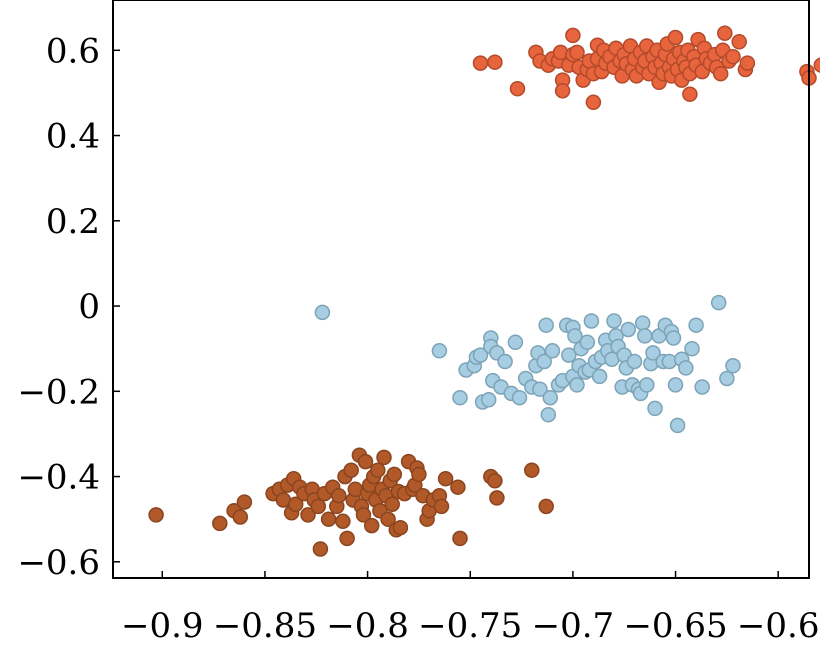 This screenshot has height=646, width=820. What do you see at coordinates (68, 307) in the screenshot?
I see `y-axis: −0.6 −0.4 −0.2 0 0.2 0.4 0.6` at bounding box center [68, 307].